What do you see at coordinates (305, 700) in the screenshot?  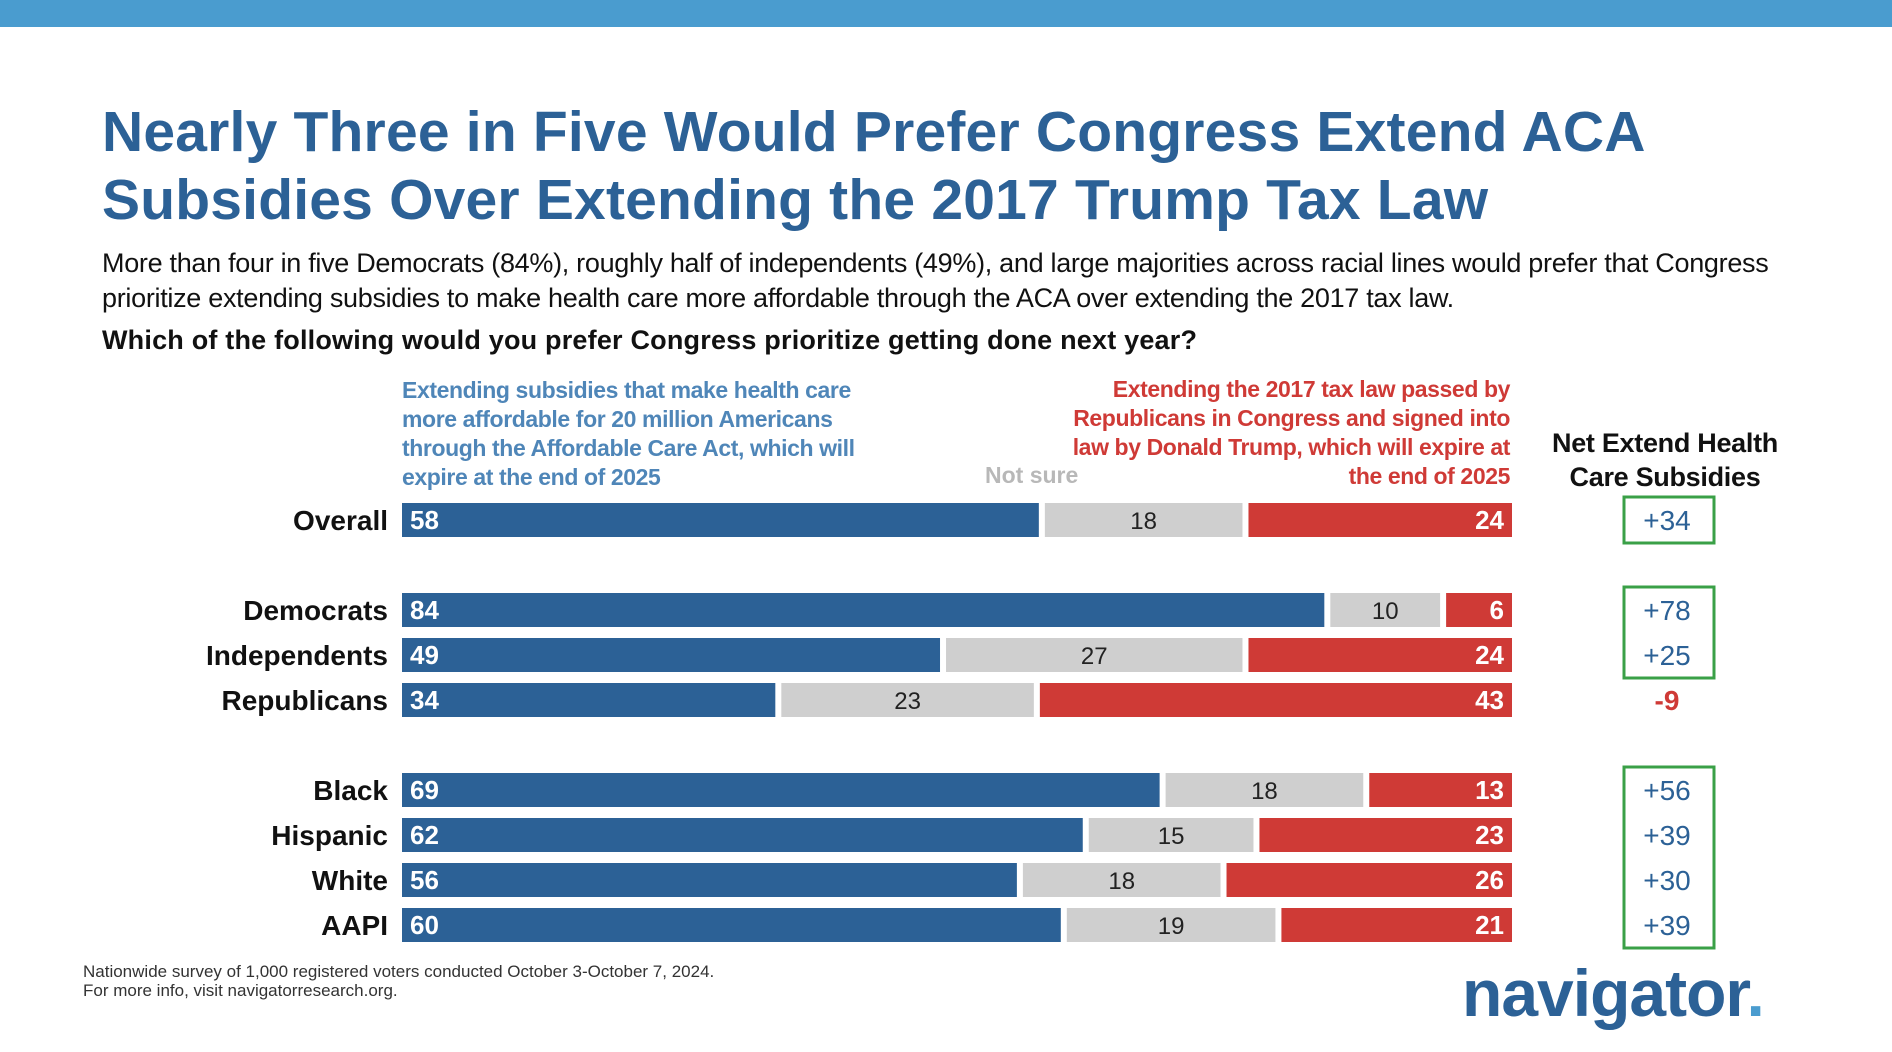 I see `category-label-republicans: Republicans` at bounding box center [305, 700].